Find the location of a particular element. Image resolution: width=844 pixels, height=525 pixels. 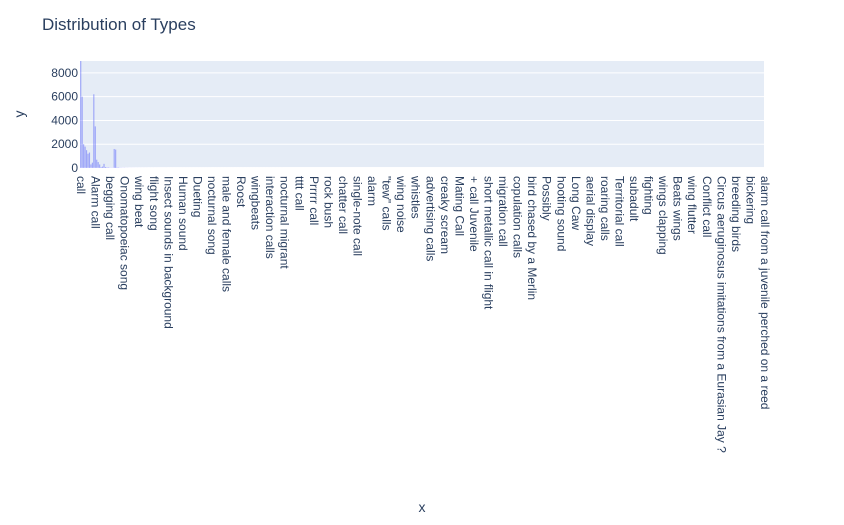

x-tick-label: + call Juvenile is located at coordinates (474, 214).